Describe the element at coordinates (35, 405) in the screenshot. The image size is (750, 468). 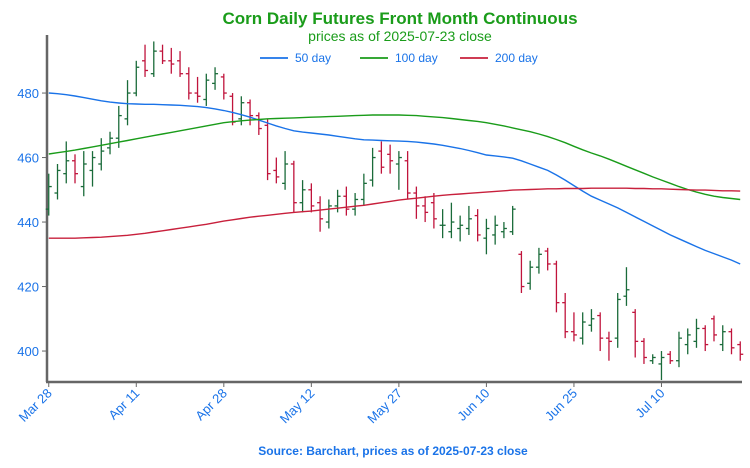
I see `x-tick-label: Mar 28` at that location.